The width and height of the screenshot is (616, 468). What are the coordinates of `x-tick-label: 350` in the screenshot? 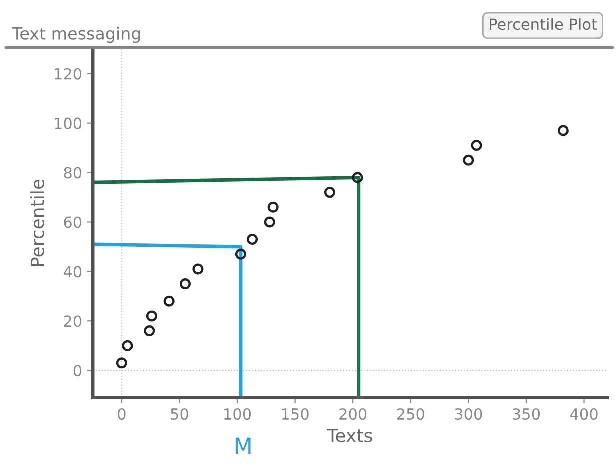 It's located at (526, 414).